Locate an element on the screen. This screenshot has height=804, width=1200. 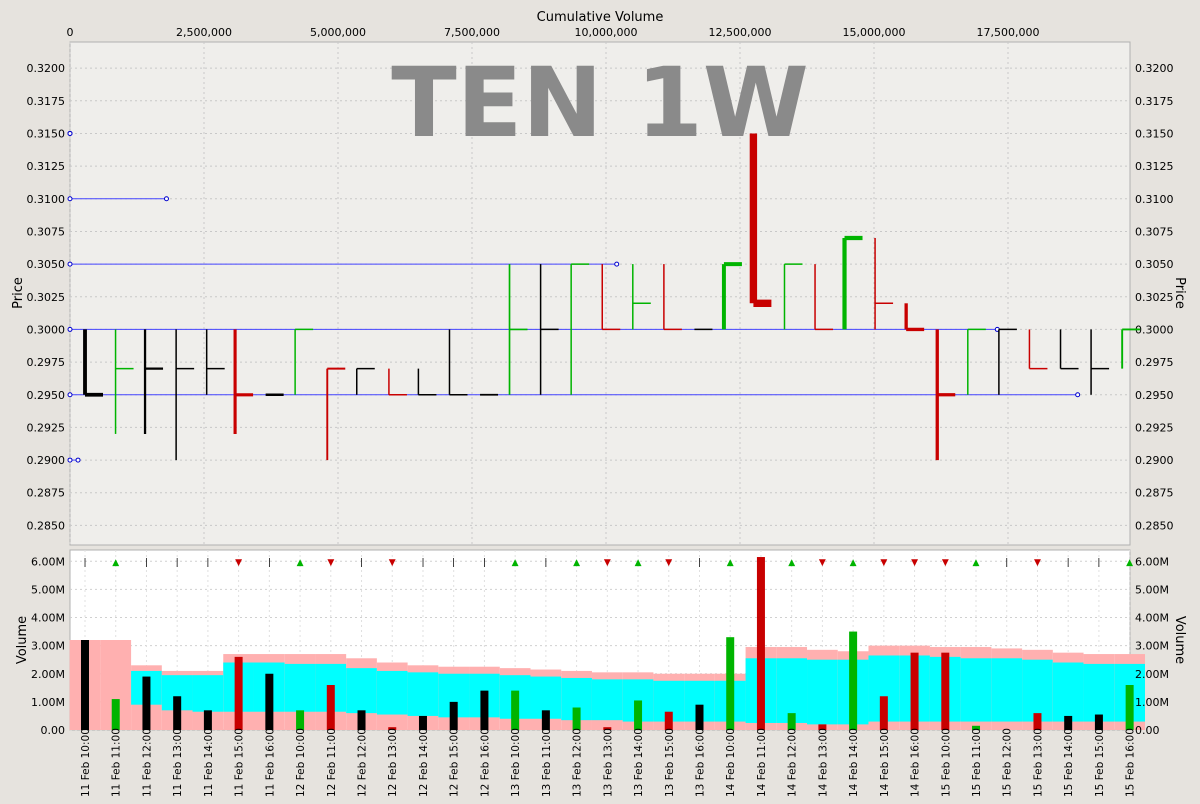
price-tick-label-right: 0.3050 is located at coordinates (1154, 264).